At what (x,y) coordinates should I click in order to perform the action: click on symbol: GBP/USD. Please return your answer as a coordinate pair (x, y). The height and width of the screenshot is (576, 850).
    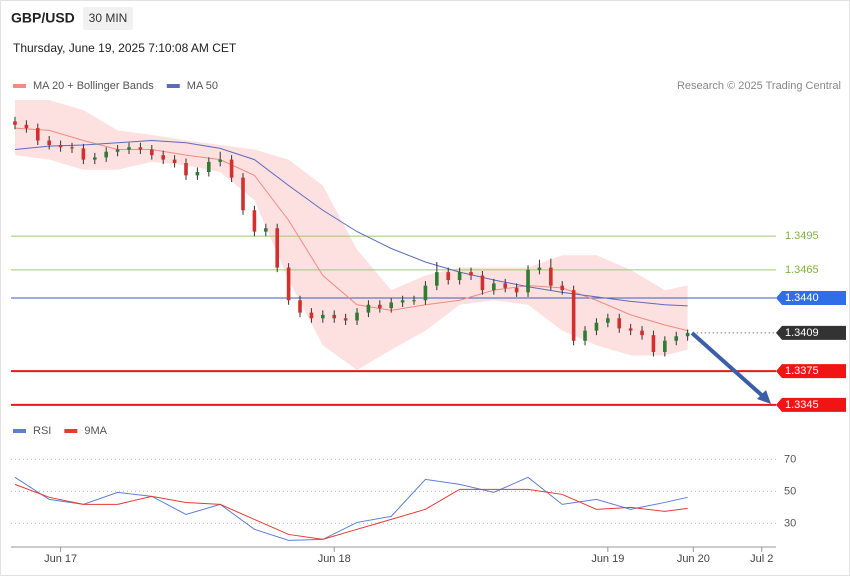
    Looking at the image, I should click on (43, 18).